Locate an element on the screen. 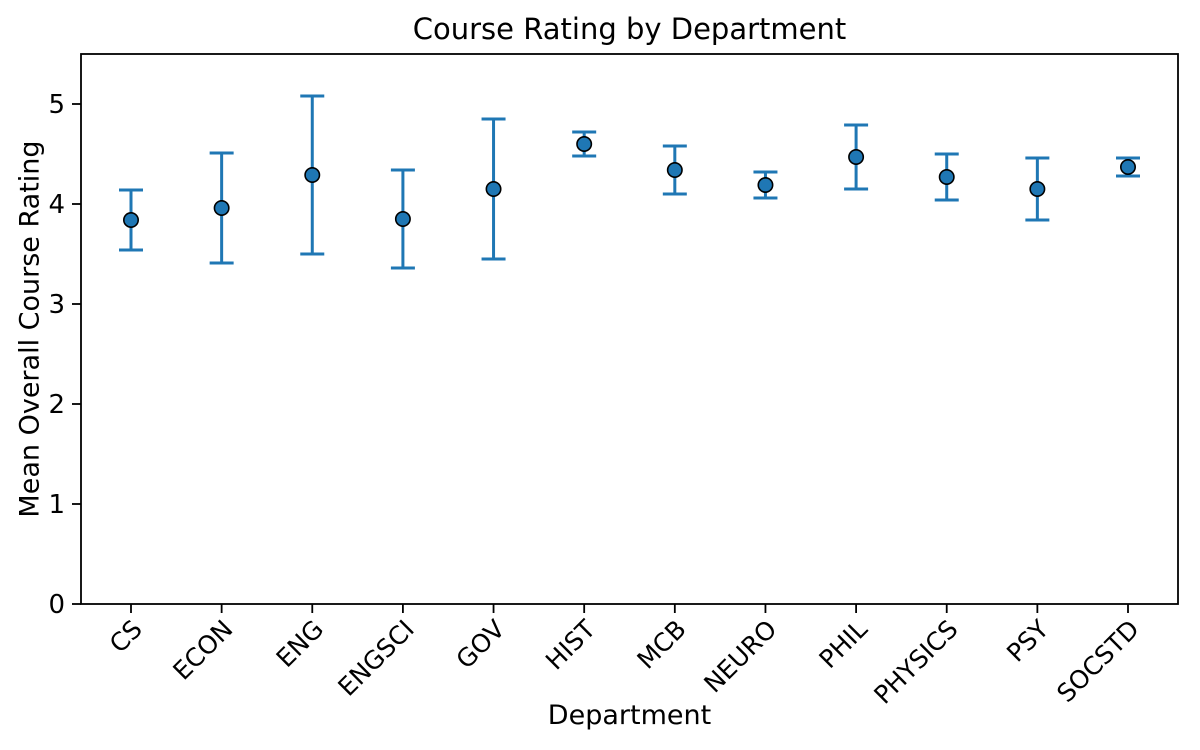  y-tick-label: 5 is located at coordinates (56, 105).